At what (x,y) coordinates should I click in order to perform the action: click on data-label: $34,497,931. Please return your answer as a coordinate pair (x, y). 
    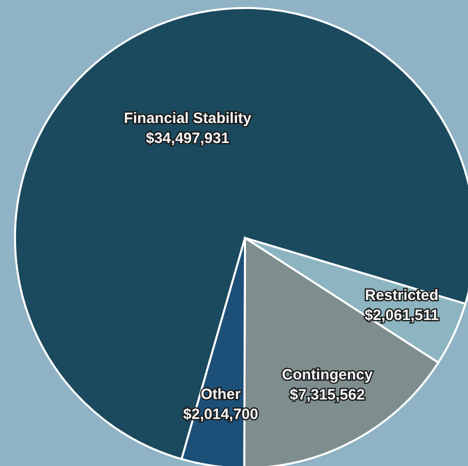
    Looking at the image, I should click on (188, 139).